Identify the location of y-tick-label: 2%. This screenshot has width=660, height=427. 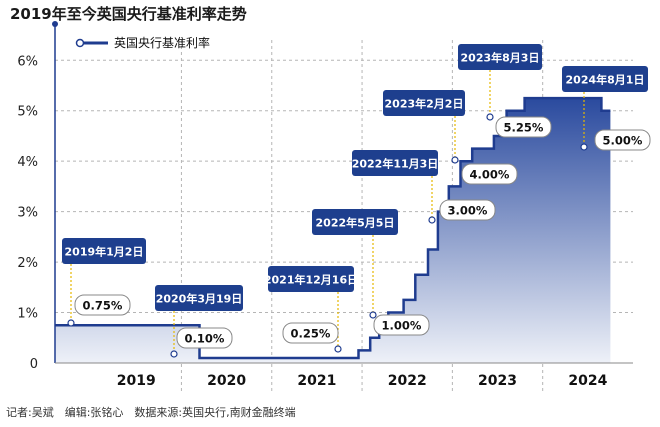
(27, 263).